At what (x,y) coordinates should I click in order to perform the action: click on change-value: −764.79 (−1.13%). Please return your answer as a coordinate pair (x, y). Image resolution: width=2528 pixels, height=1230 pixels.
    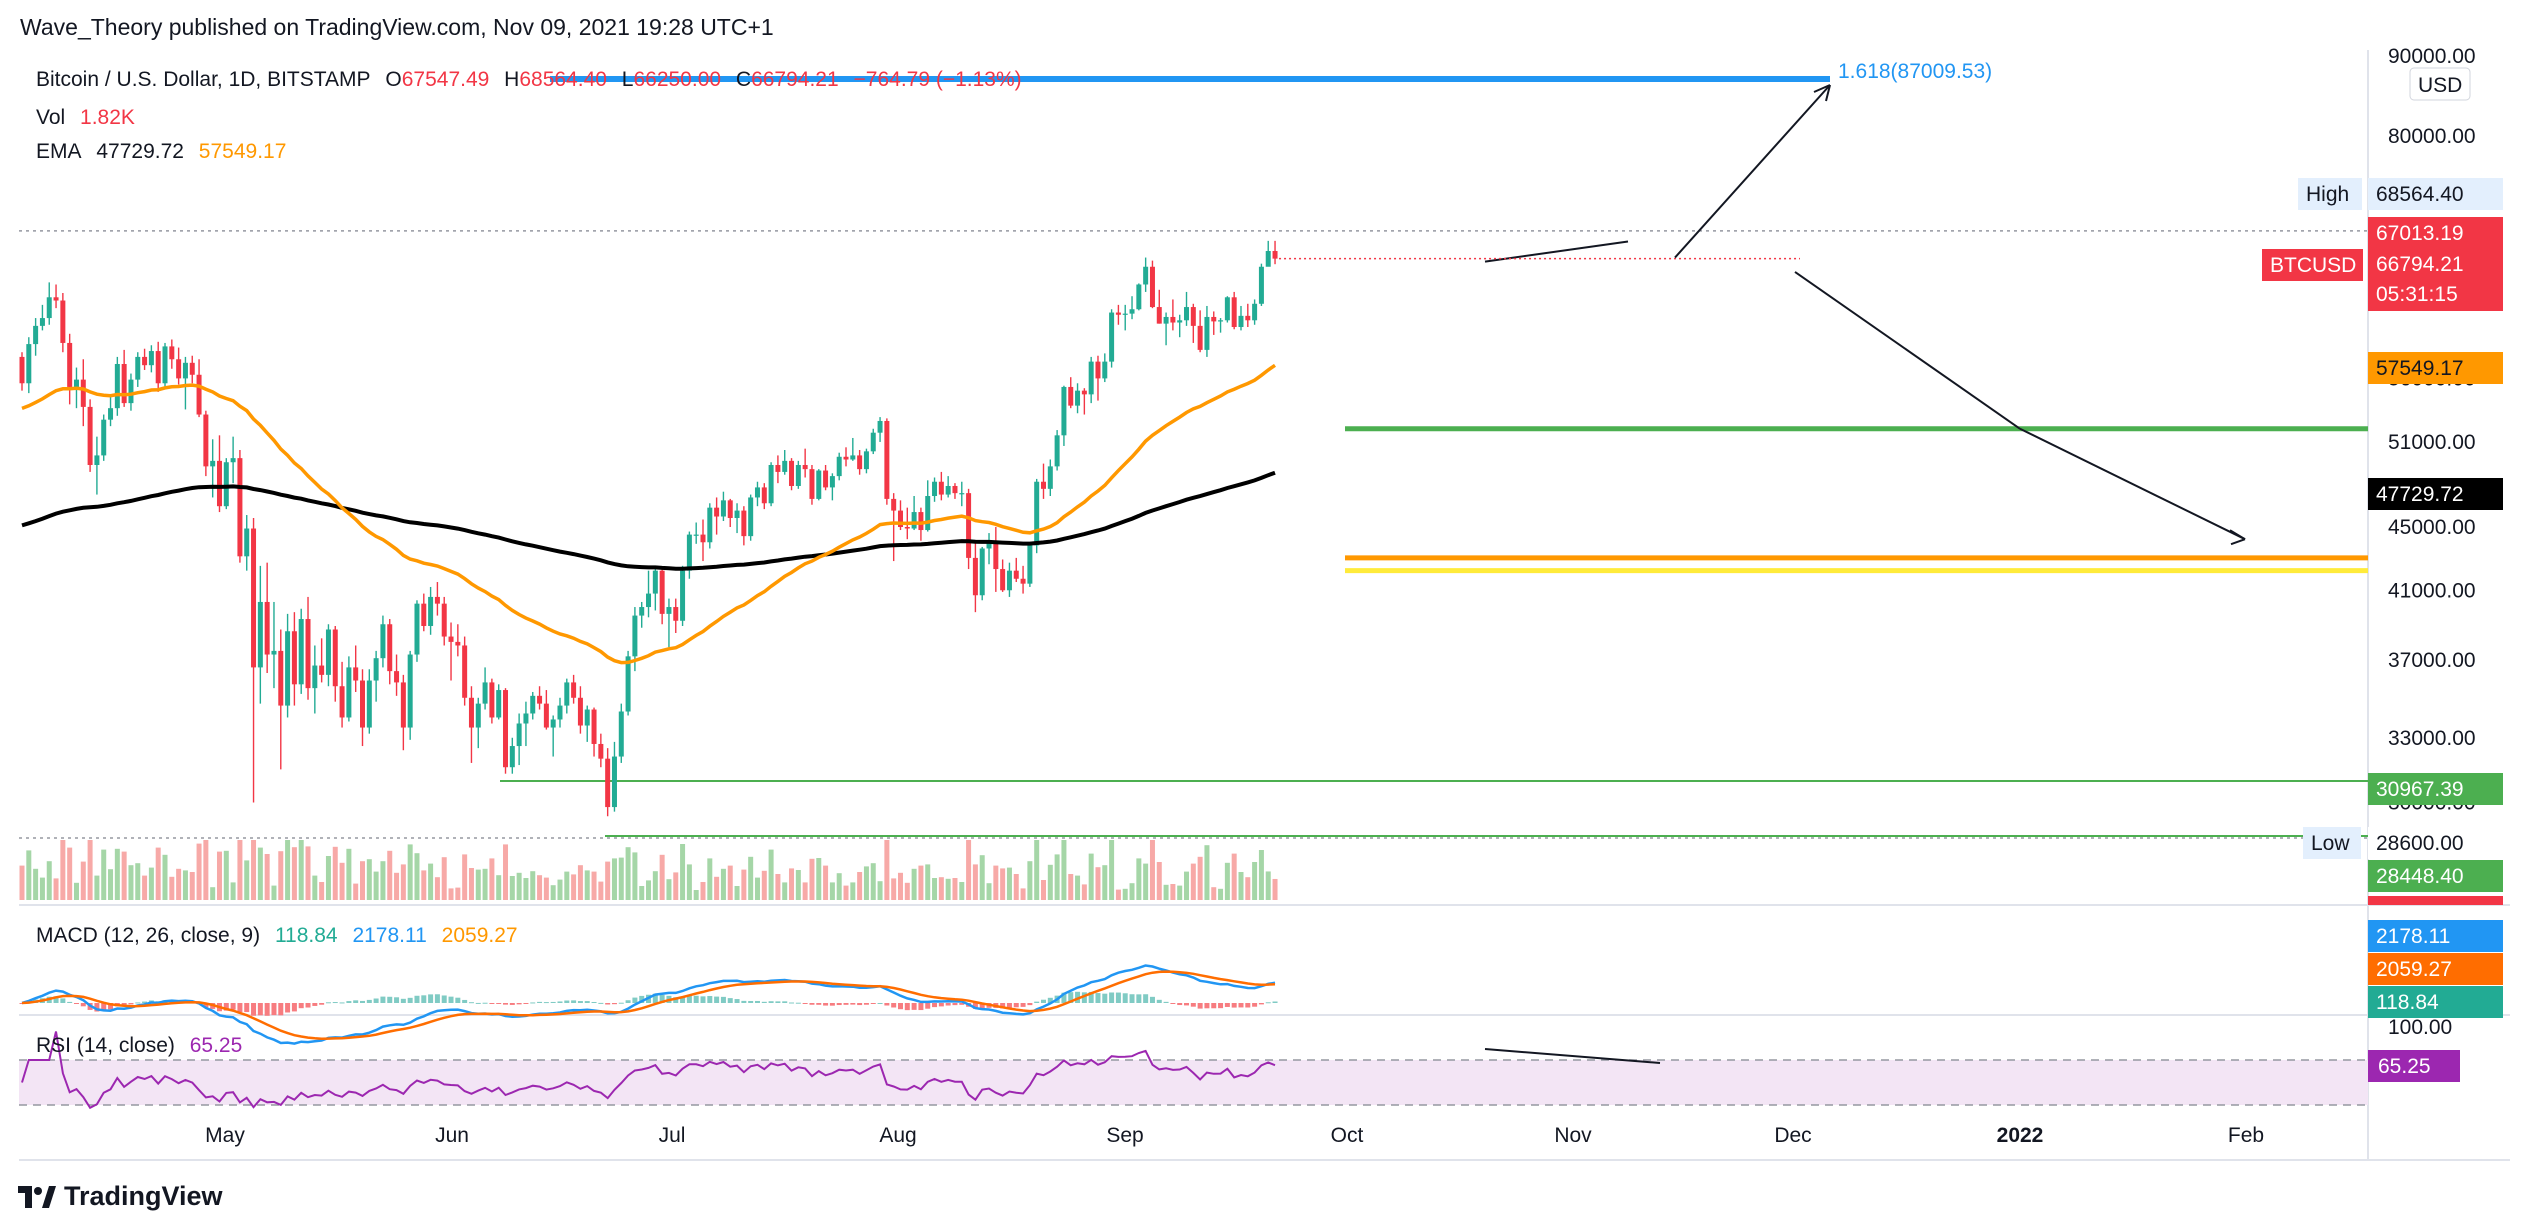
    Looking at the image, I should click on (937, 79).